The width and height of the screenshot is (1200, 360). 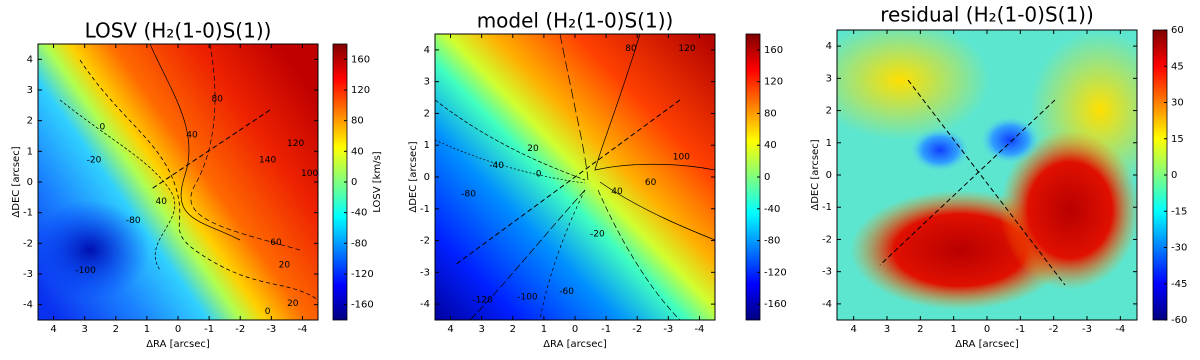 What do you see at coordinates (309, 174) in the screenshot?
I see `contour-label: 100` at bounding box center [309, 174].